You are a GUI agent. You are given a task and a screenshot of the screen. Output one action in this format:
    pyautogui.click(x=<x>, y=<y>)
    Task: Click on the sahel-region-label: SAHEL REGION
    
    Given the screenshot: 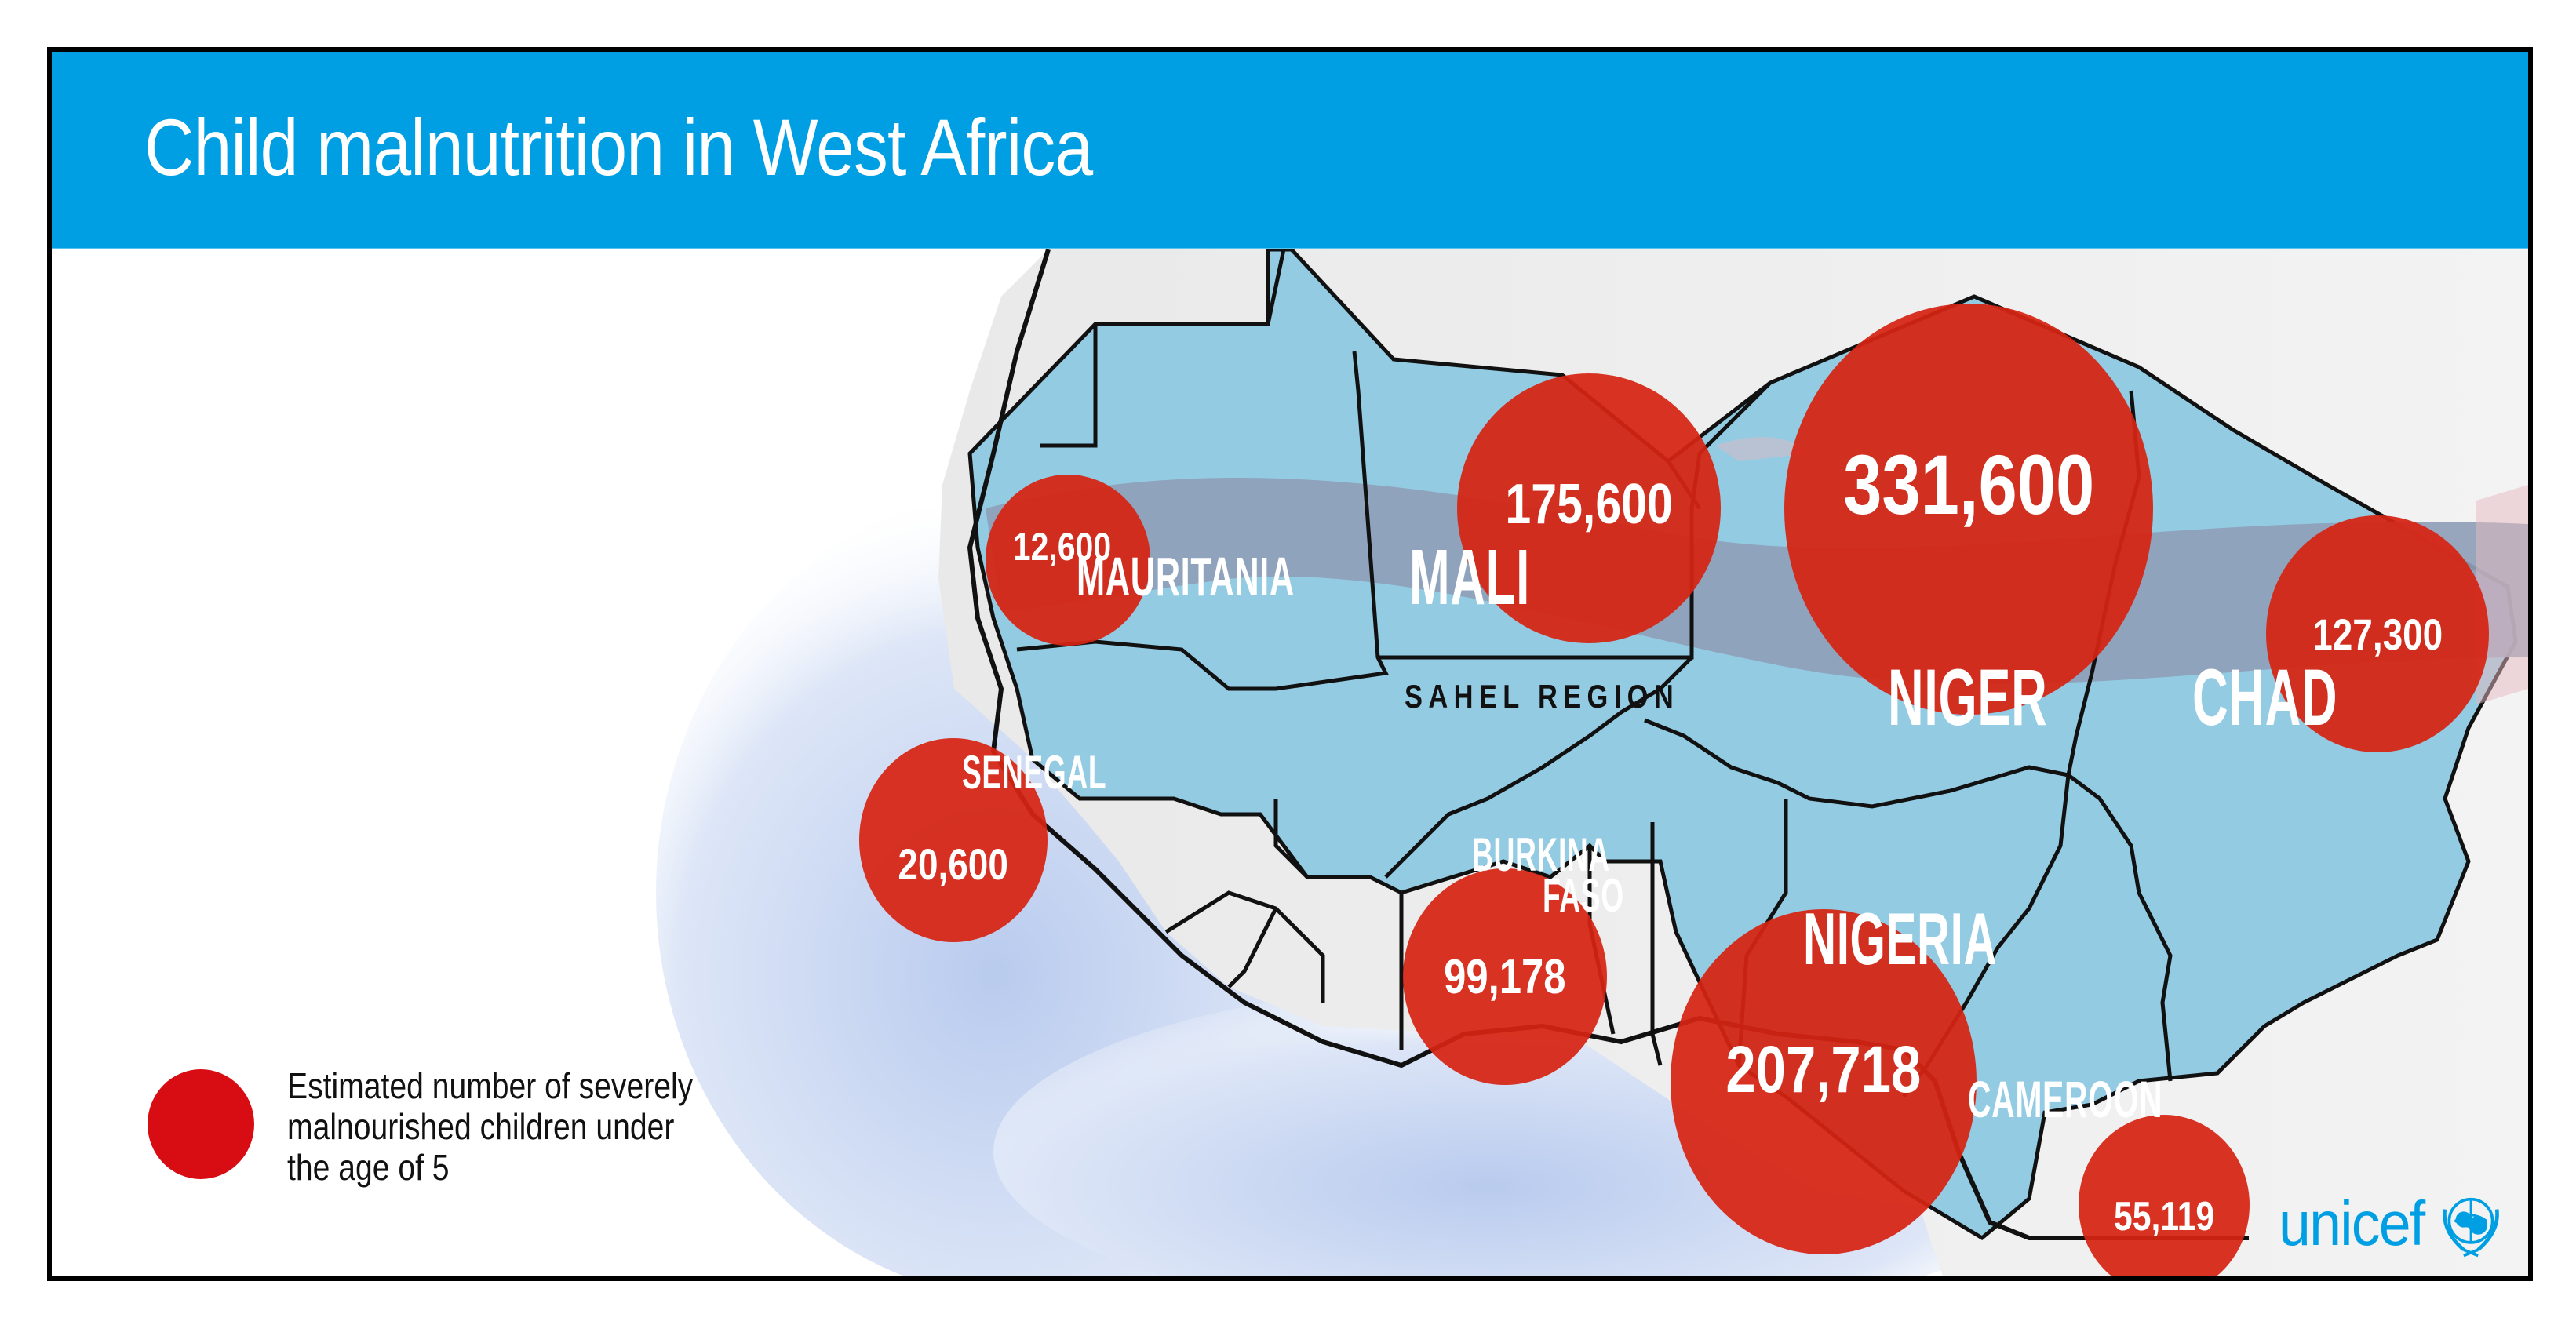 What is the action you would take?
    pyautogui.click(x=1542, y=697)
    